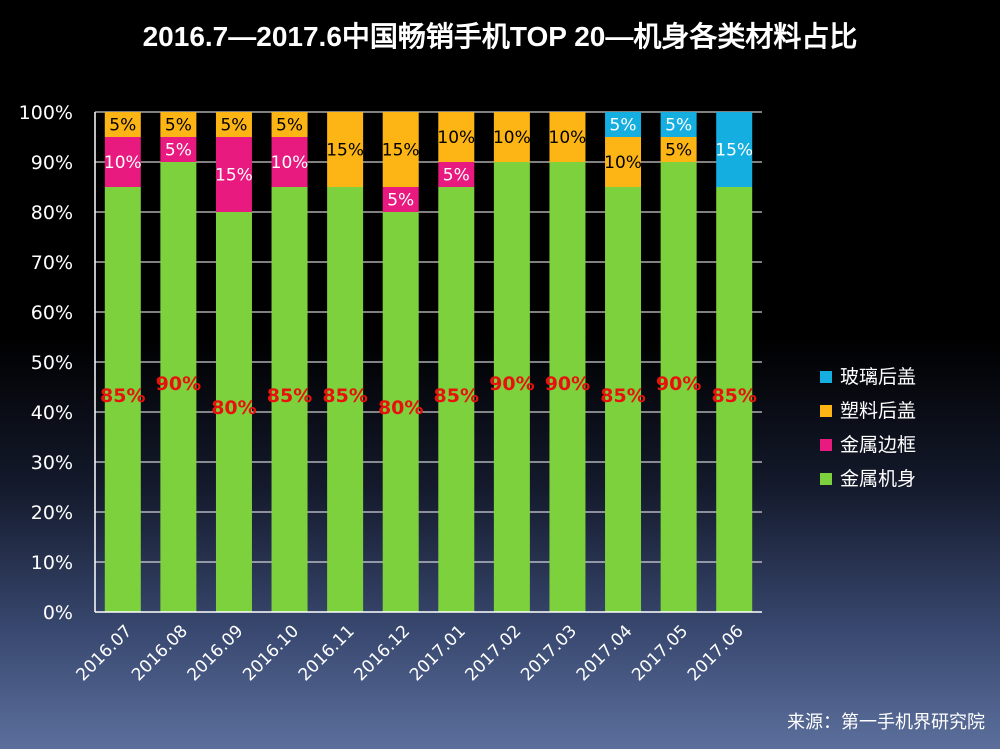 This screenshot has width=1000, height=749. What do you see at coordinates (494, 653) in the screenshot?
I see `x-tick-label: 2017.02` at bounding box center [494, 653].